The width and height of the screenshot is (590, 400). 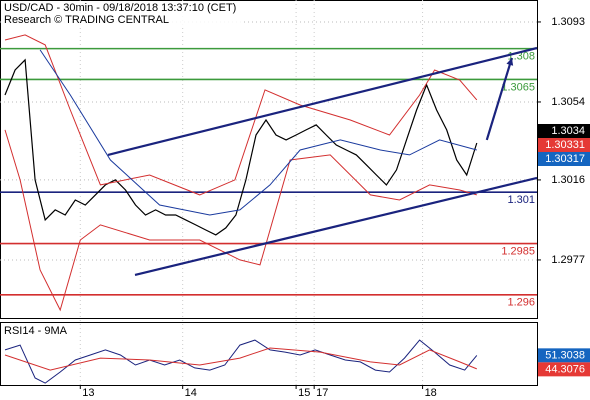 I want to click on price-box-label: 51.3038, so click(x=565, y=355).